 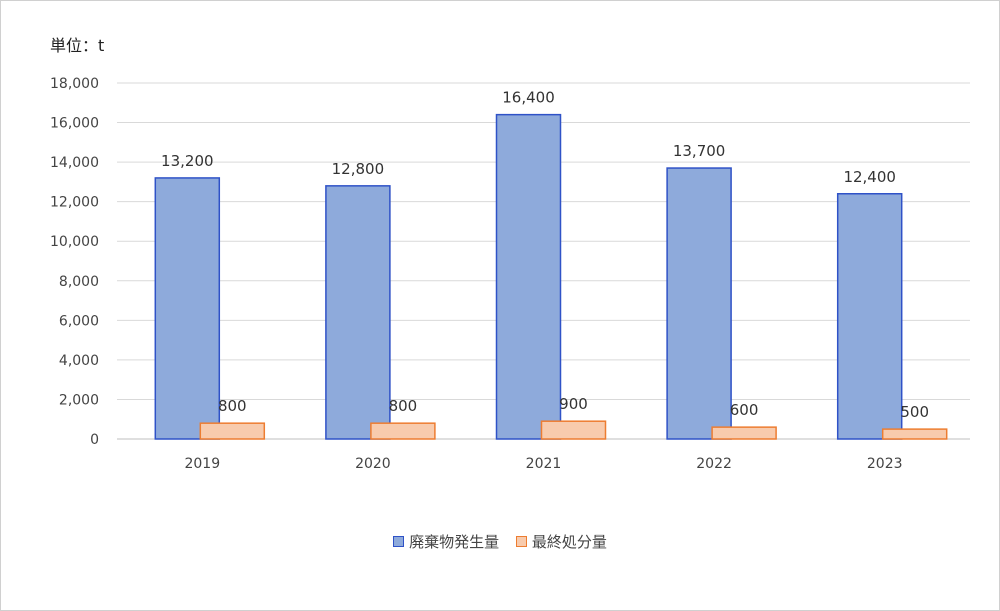 What do you see at coordinates (74, 84) in the screenshot?
I see `y-tick-label: 18,000` at bounding box center [74, 84].